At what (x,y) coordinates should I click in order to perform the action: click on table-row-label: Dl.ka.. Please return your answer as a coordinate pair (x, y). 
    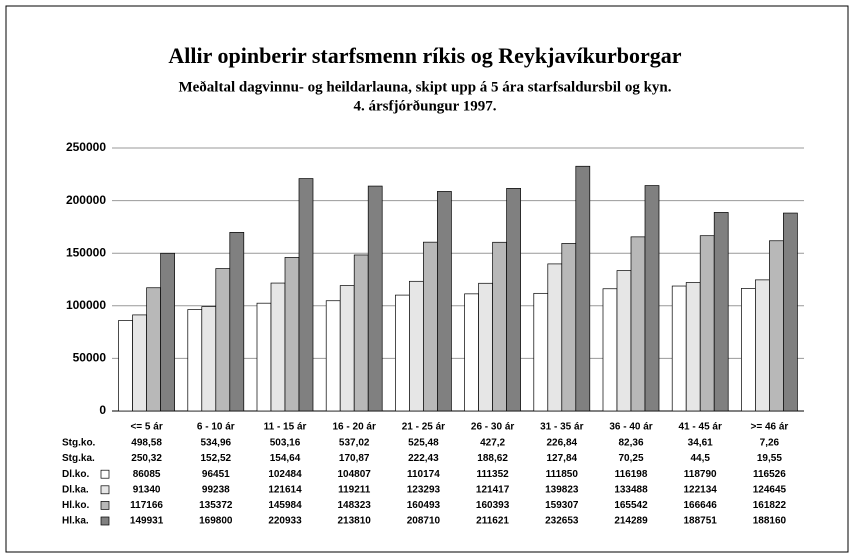
    Looking at the image, I should click on (75, 489).